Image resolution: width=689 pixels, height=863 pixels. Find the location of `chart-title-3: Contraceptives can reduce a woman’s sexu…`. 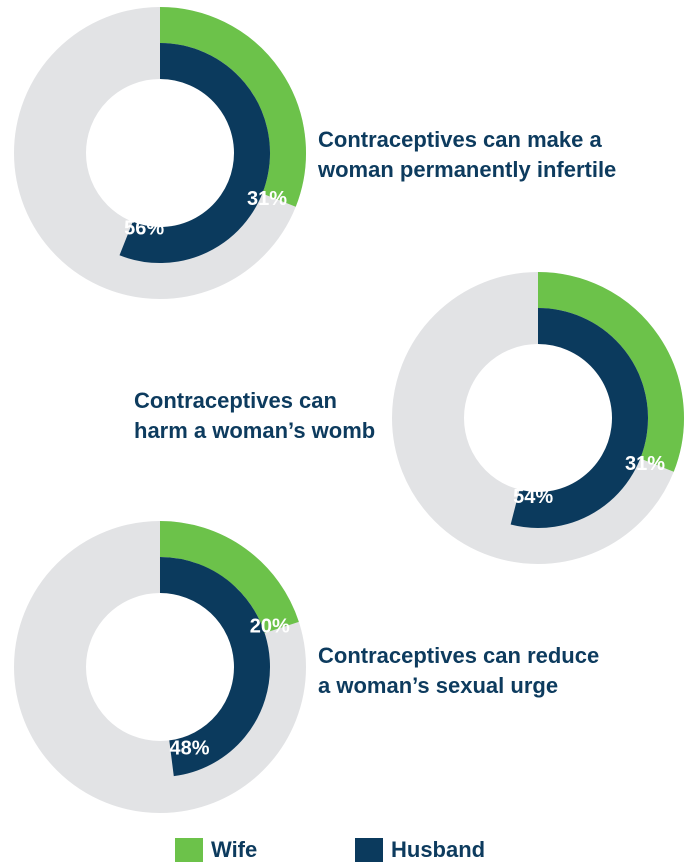

chart-title-3: Contraceptives can reduce a woman’s sexu… is located at coordinates (458, 671).